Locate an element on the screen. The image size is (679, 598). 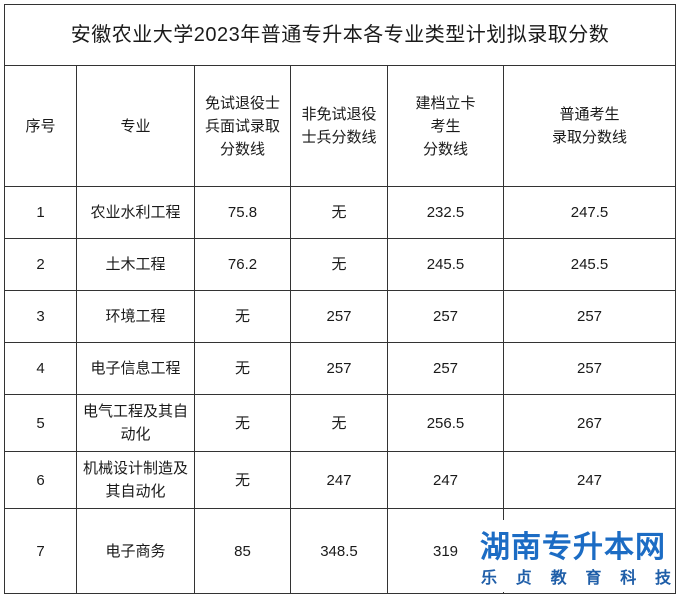
watermark-char: 科 is located at coordinates (628, 577).